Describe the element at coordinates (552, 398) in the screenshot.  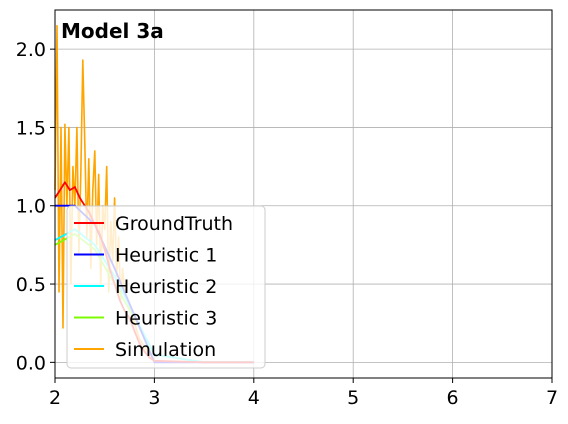
I see `x-tick-label: 7` at that location.